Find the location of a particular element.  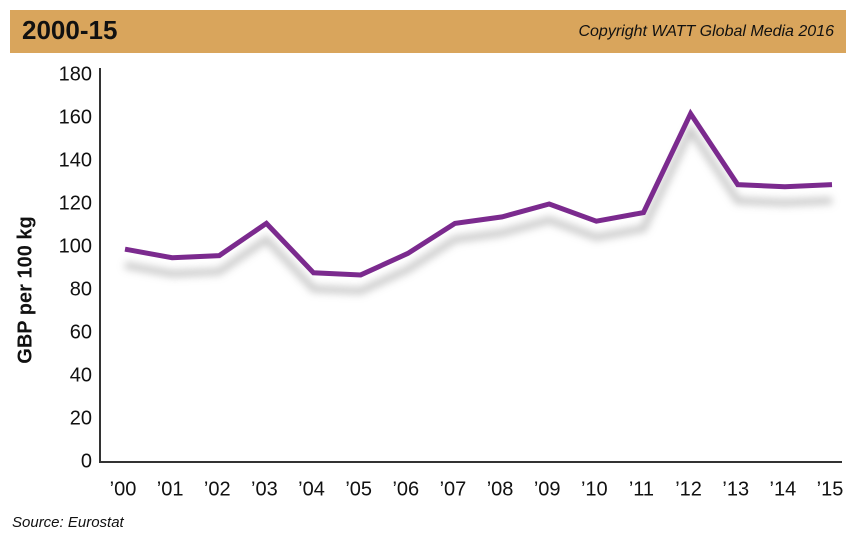

x-tick-label: ’13 is located at coordinates (735, 489).